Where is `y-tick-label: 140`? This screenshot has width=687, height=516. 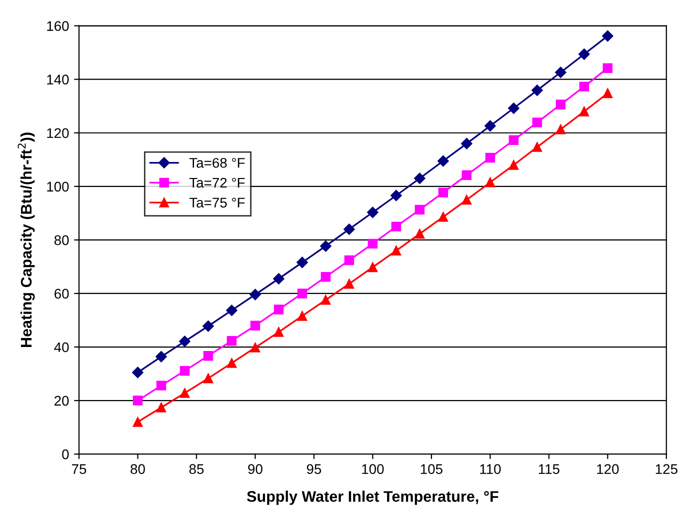
y-tick-label: 140 is located at coordinates (58, 79).